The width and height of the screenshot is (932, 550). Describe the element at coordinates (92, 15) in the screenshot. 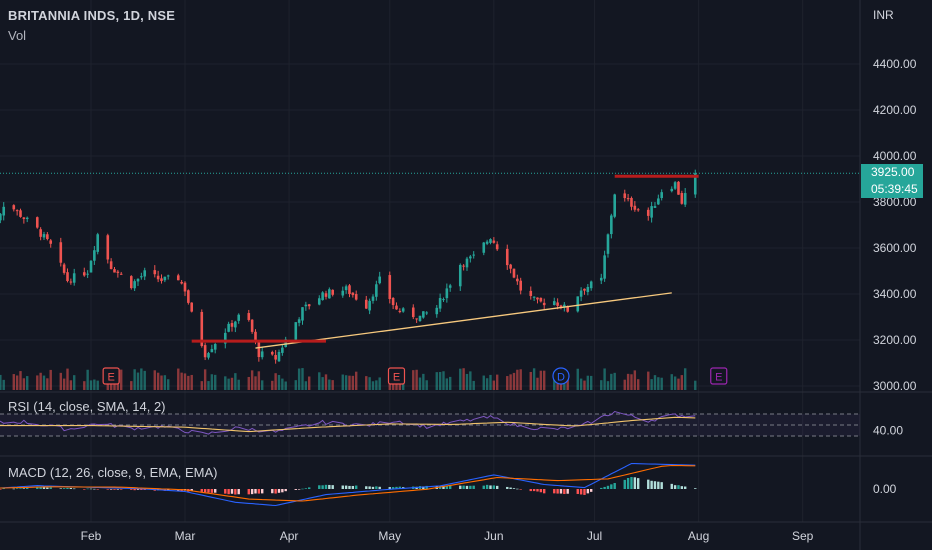

I see `symbol-title: BRITANNIA INDS, 1D, NSE` at that location.